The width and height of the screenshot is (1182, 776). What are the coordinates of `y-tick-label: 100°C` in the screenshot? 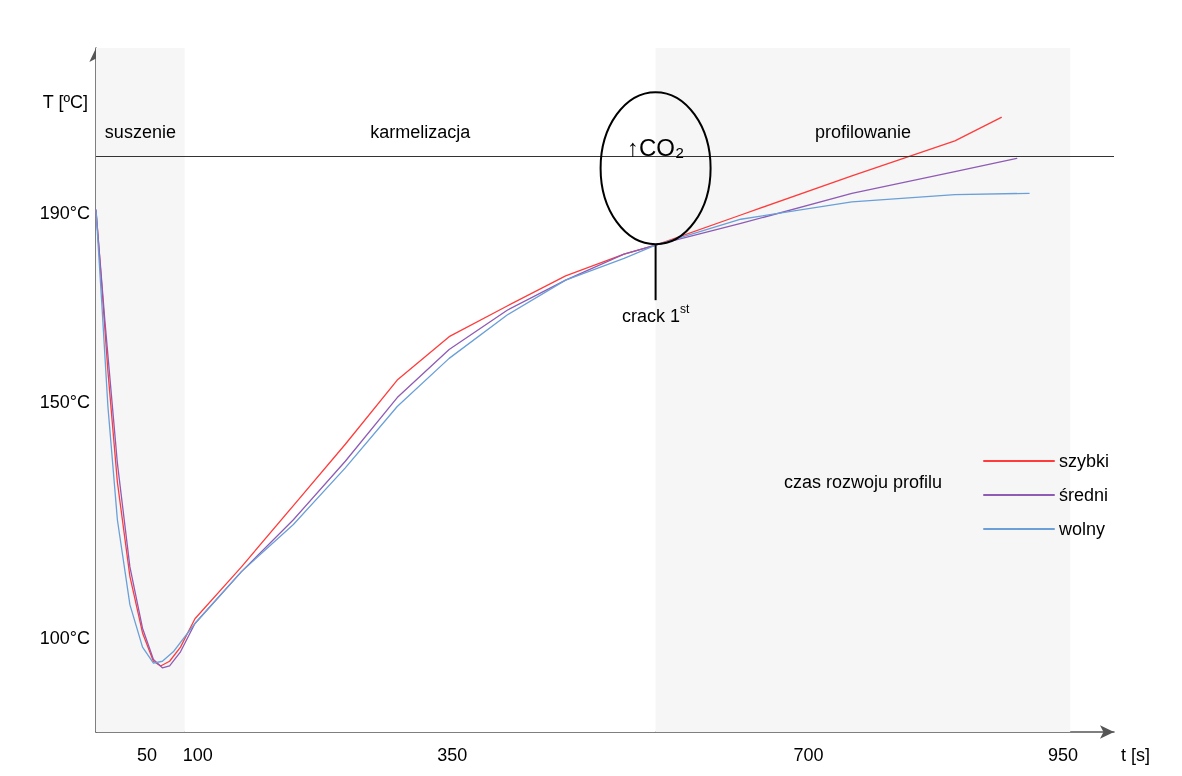 It's located at (64, 637).